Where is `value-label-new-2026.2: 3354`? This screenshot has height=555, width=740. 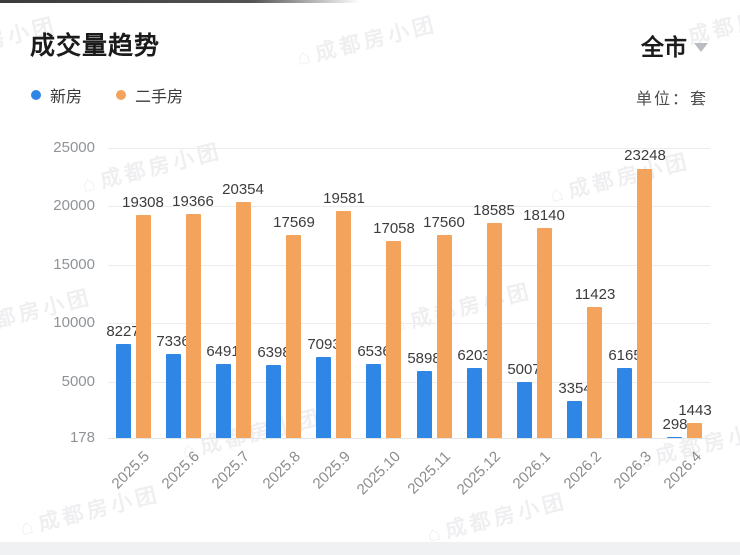 value-label-new-2026.2: 3354 is located at coordinates (575, 388).